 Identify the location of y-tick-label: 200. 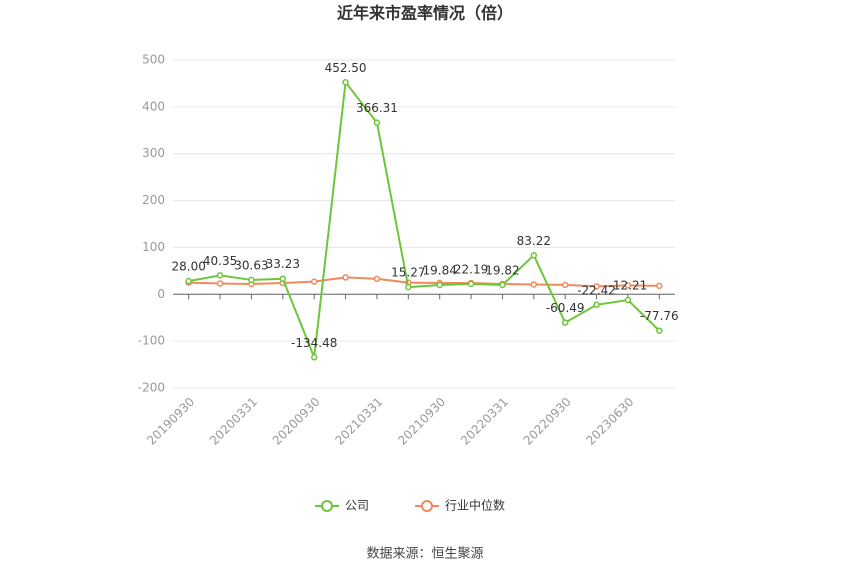
(153, 200).